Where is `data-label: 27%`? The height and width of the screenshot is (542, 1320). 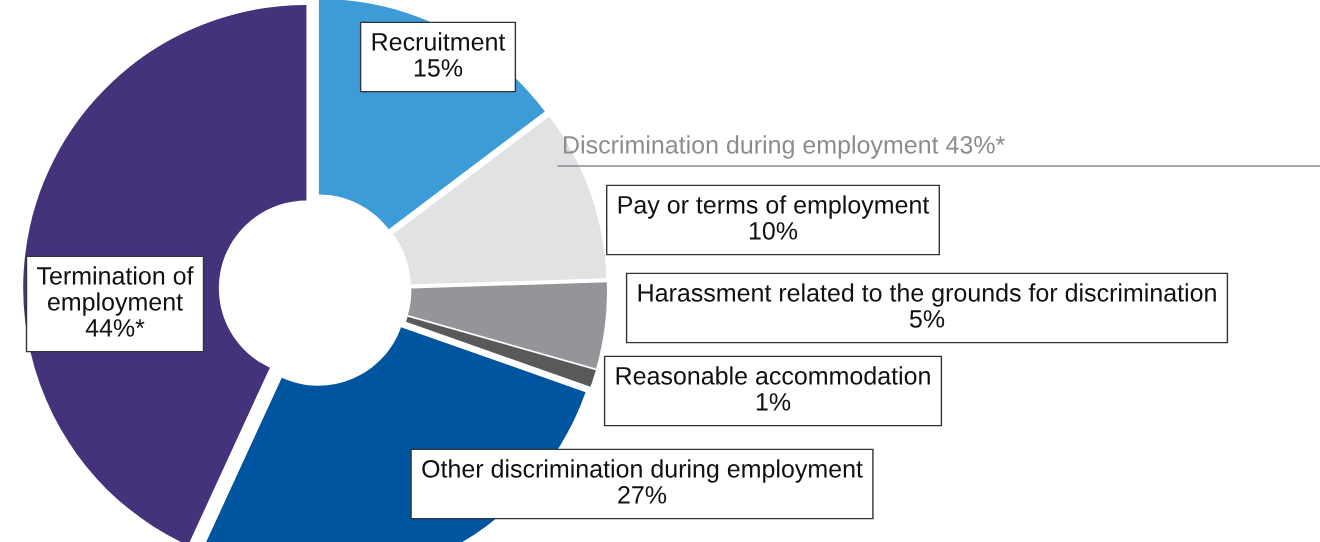
data-label: 27% is located at coordinates (642, 495).